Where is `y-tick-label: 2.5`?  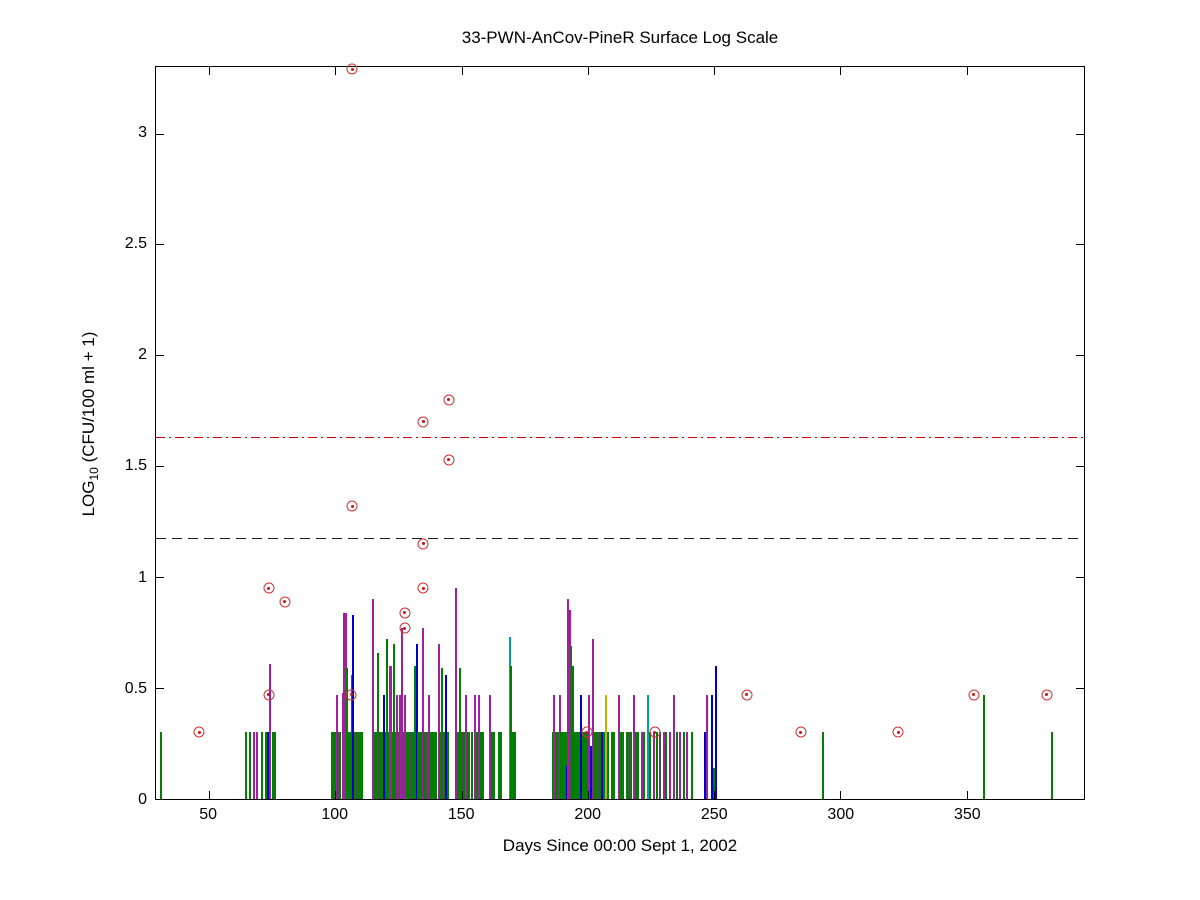 y-tick-label: 2.5 is located at coordinates (135, 243).